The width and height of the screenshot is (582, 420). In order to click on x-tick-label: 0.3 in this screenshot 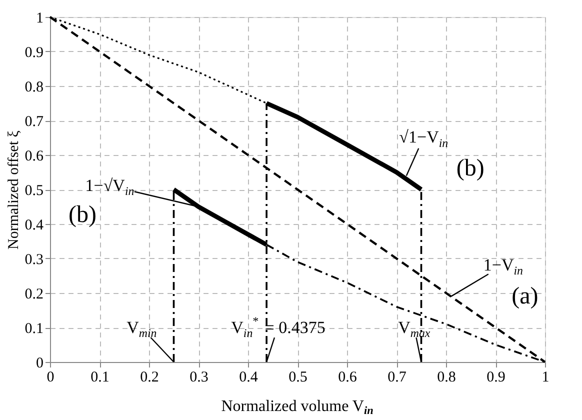, I will do `click(199, 378)`.